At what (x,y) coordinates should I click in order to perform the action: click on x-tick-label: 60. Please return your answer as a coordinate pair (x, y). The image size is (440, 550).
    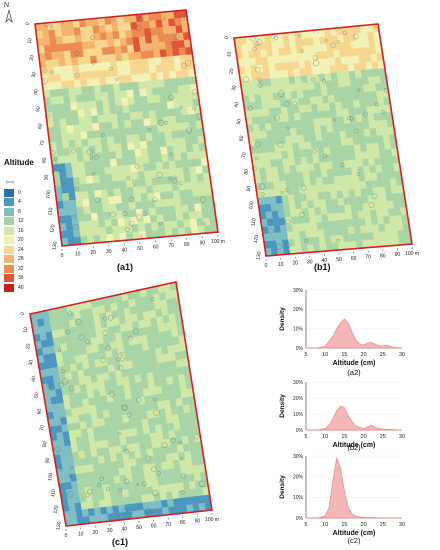
    Looking at the image, I should click on (354, 259).